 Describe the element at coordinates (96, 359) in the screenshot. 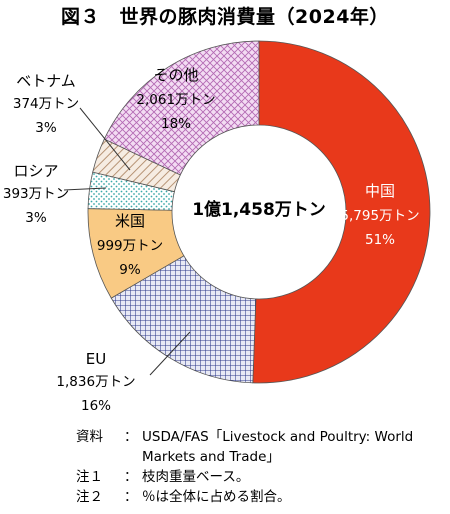

I see `slice-label-name-1: EU` at that location.